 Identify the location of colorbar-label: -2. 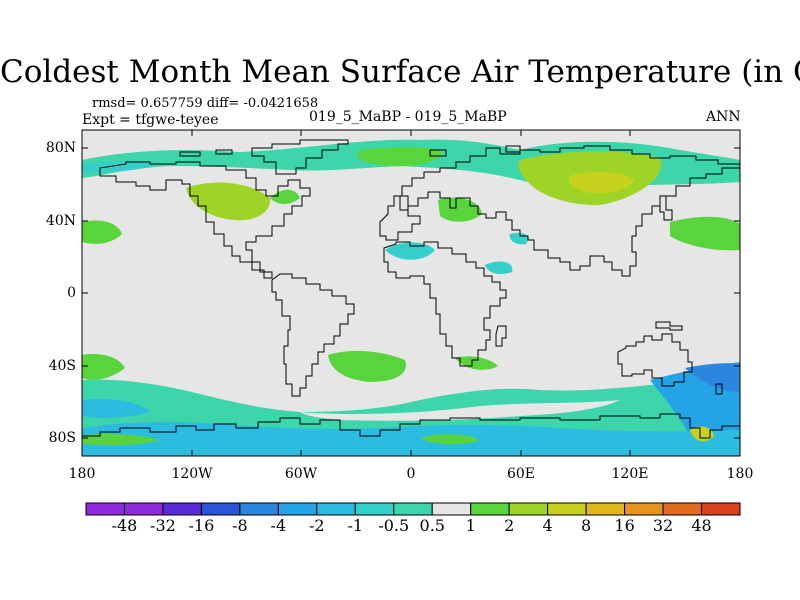
(317, 525).